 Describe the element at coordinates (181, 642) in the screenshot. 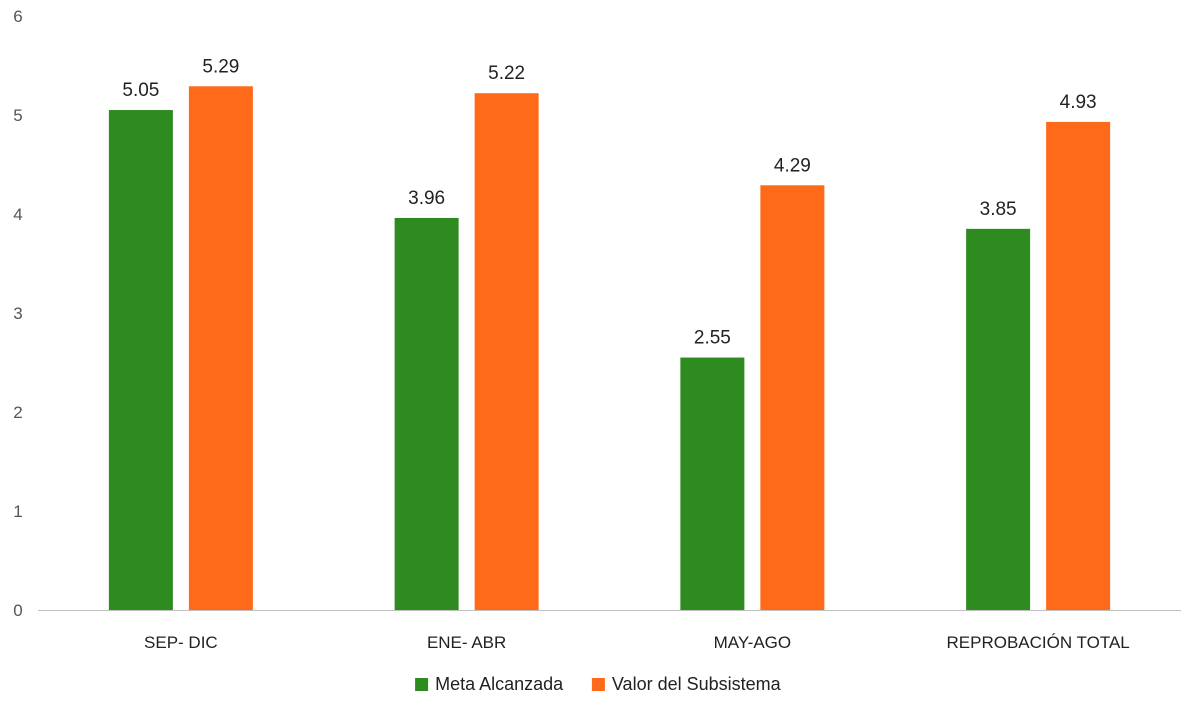

I see `x-category-label: SEP- DIC` at that location.